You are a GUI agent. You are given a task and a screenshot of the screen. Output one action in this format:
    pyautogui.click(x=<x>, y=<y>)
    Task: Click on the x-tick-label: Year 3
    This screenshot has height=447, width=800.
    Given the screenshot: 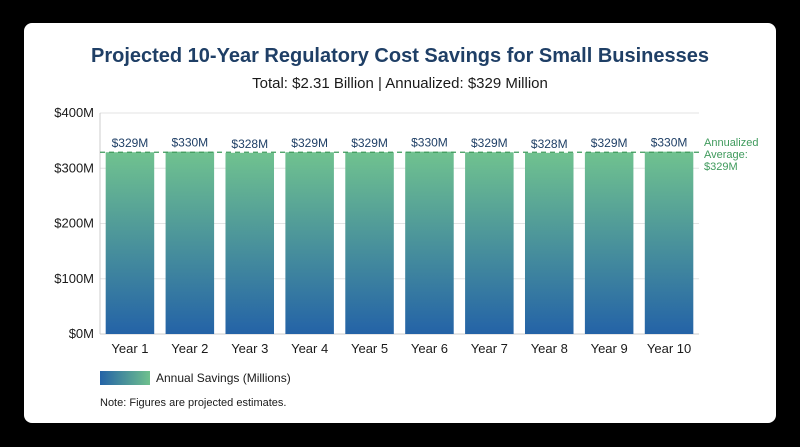 What is the action you would take?
    pyautogui.click(x=249, y=348)
    